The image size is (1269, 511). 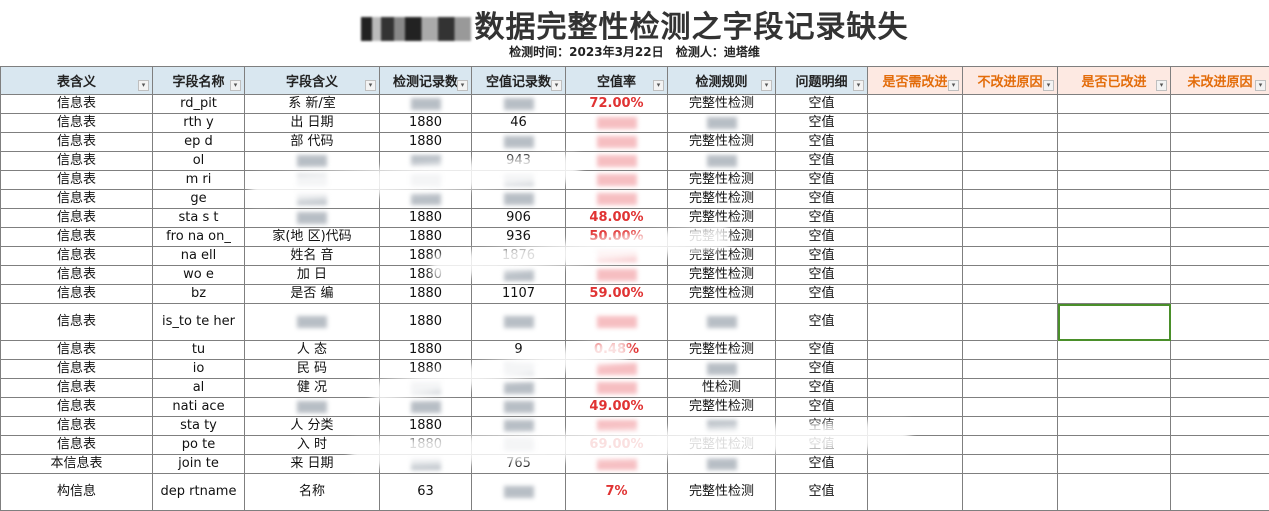 I want to click on table-cell: 943, so click(x=519, y=161).